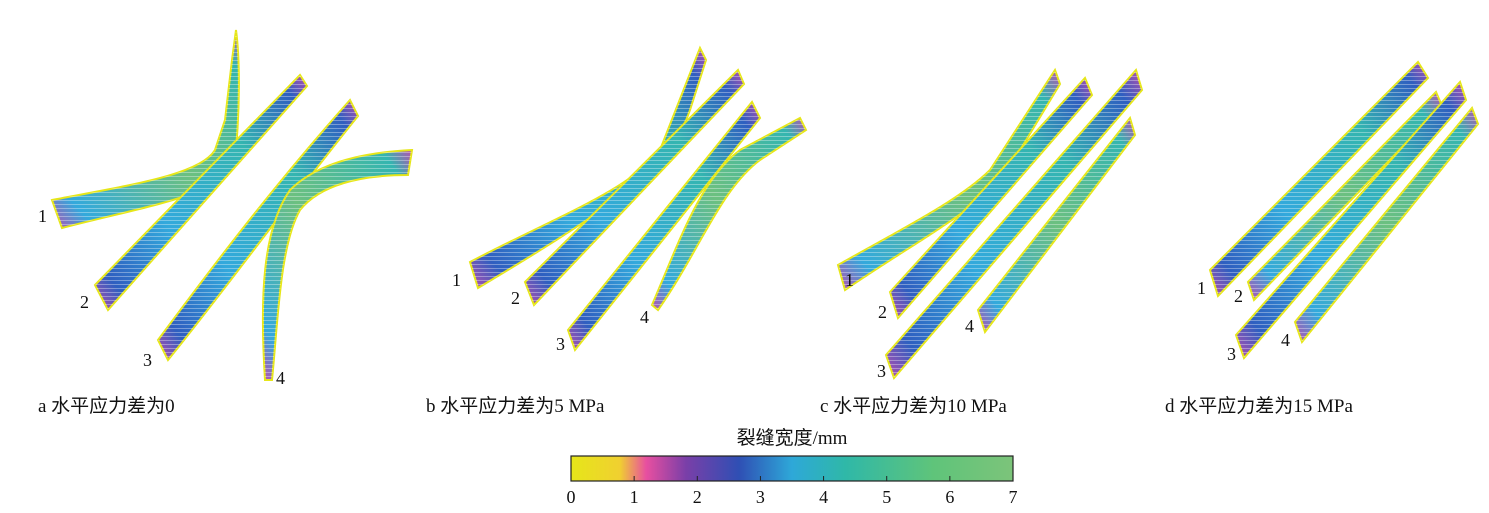  Describe the element at coordinates (147, 360) in the screenshot. I see `fracture-a3-label: 3` at that location.